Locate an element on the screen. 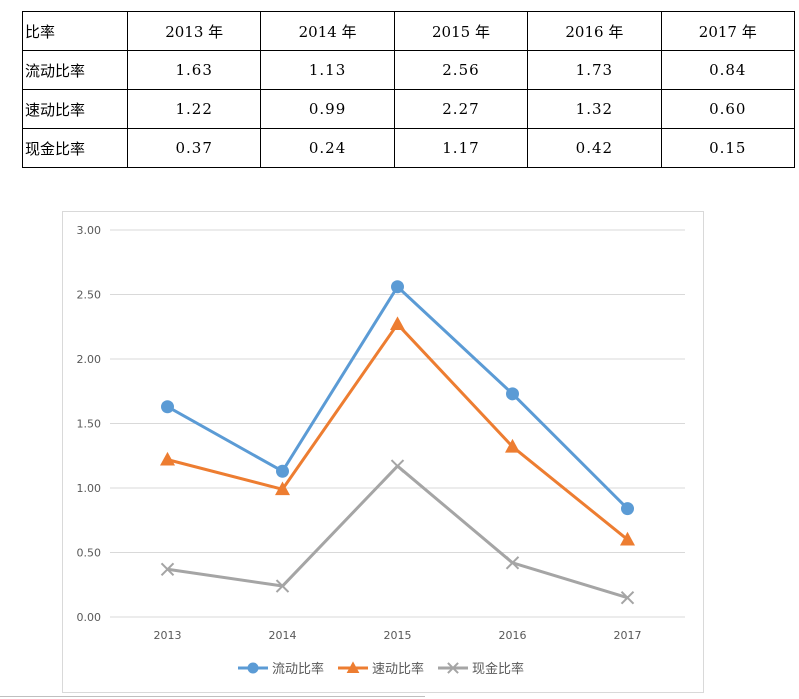 The height and width of the screenshot is (699, 799). y-tick-label: 0.00 is located at coordinates (89, 617).